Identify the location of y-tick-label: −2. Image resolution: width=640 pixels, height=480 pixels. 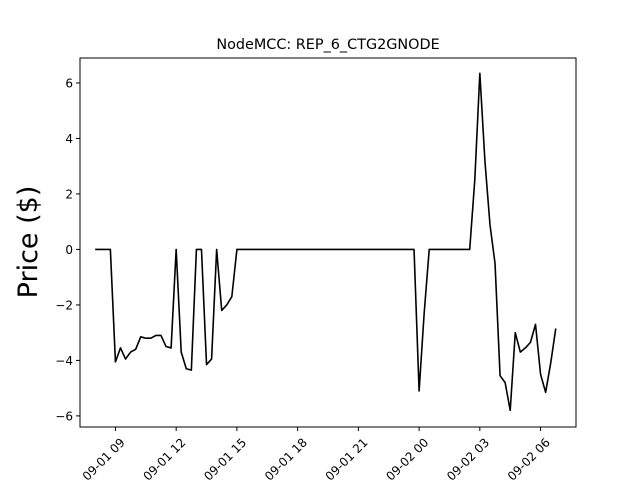
(64, 305).